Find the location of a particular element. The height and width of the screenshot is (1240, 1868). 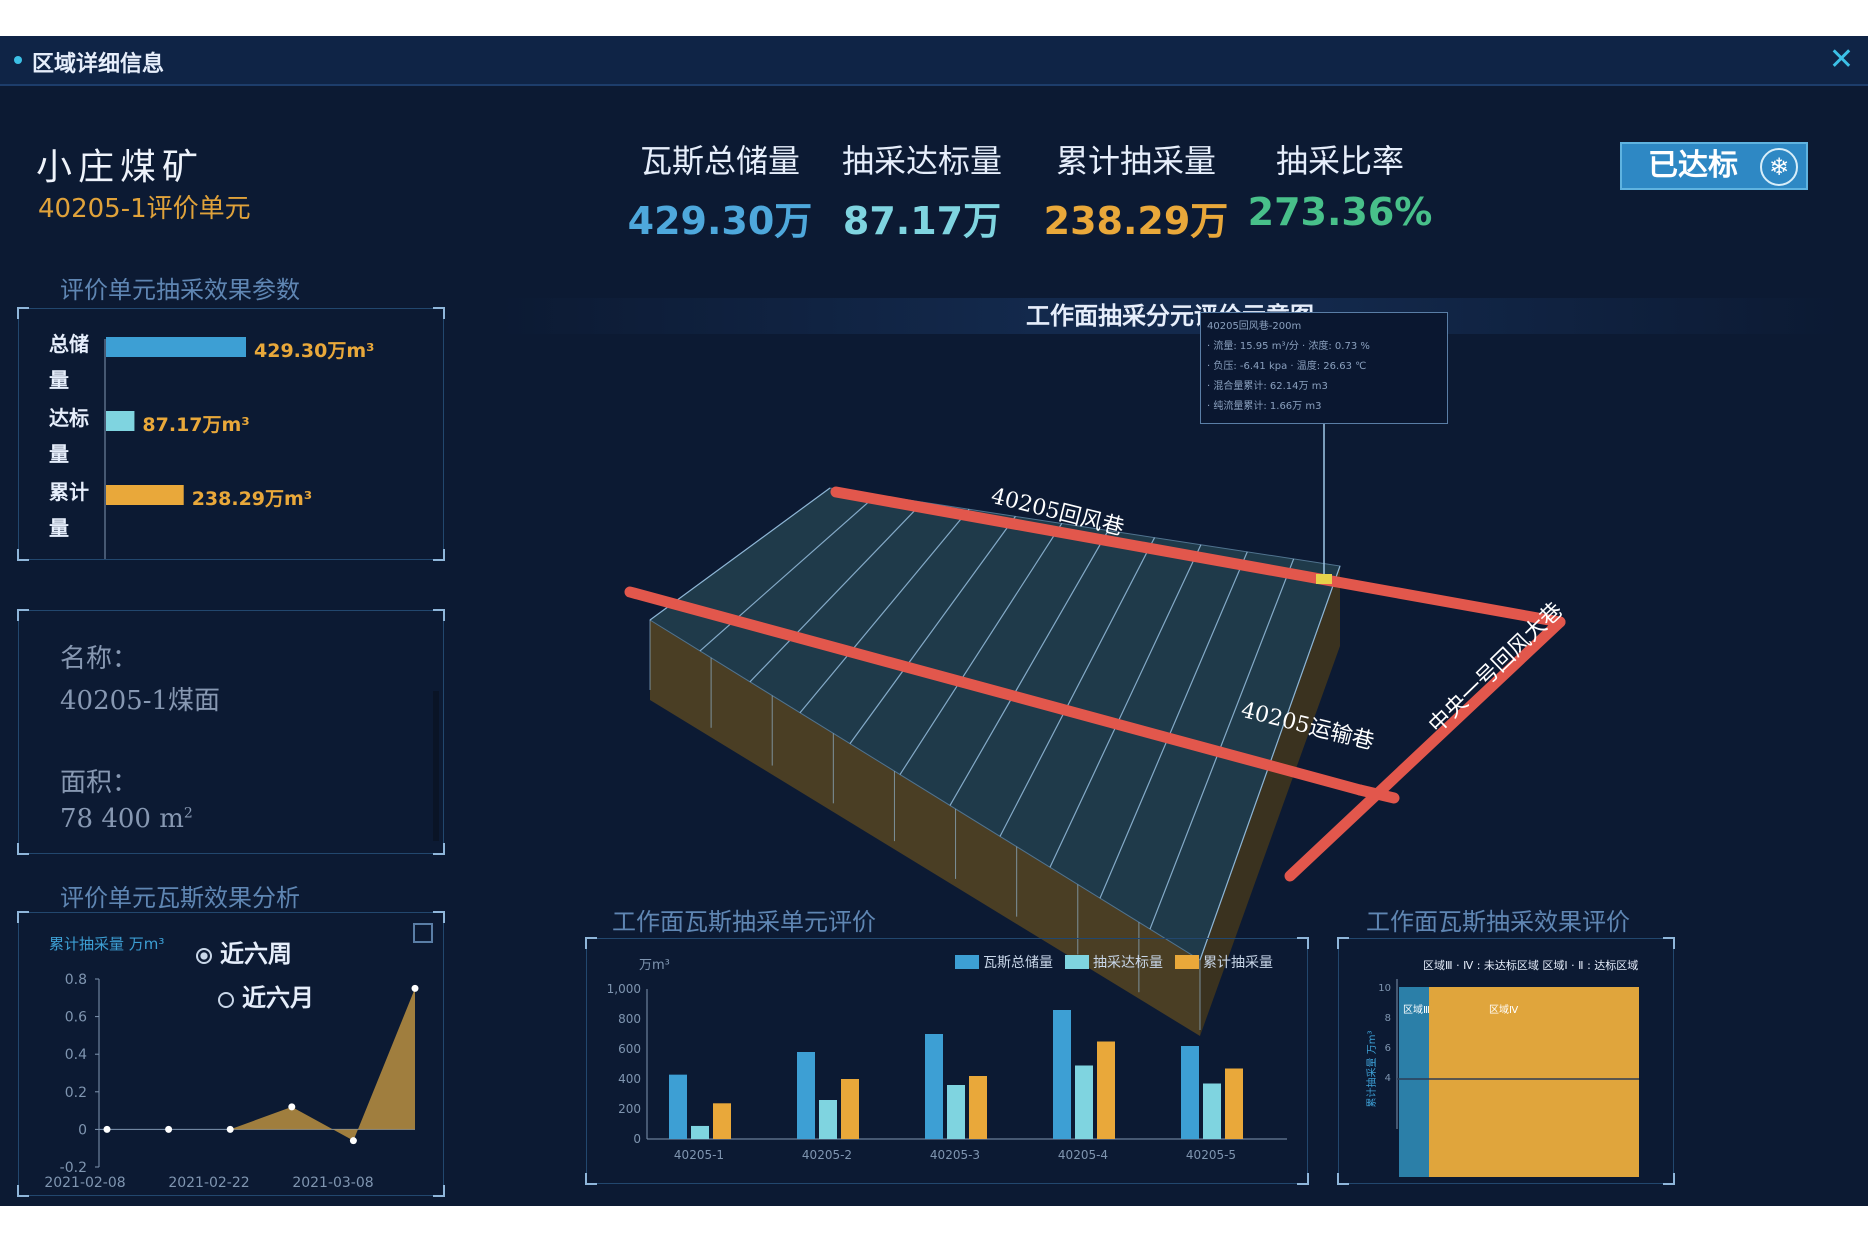

legend-label: 抽采达标量 is located at coordinates (1128, 963).